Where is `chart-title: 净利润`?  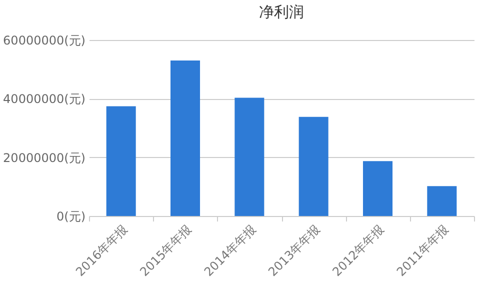
chart-title: 净利润 is located at coordinates (281, 12).